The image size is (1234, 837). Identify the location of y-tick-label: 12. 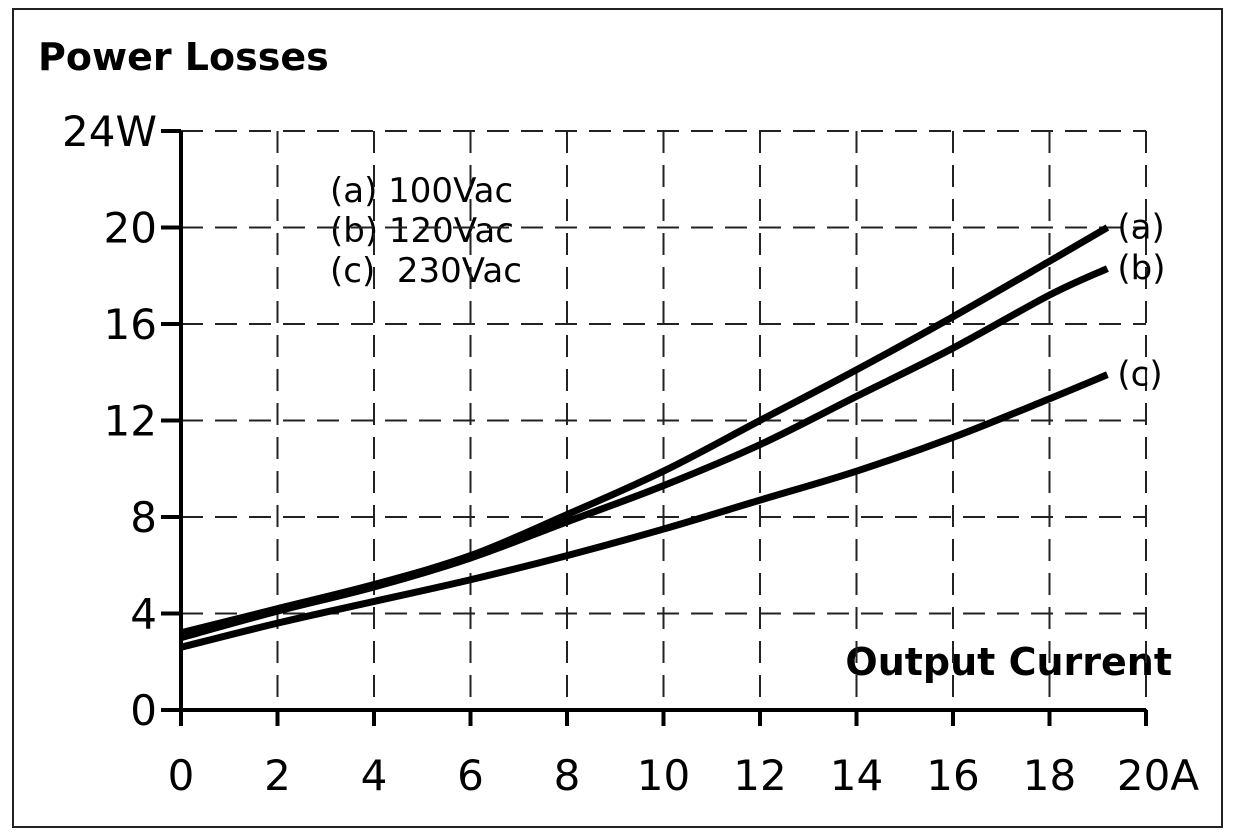
(130, 421).